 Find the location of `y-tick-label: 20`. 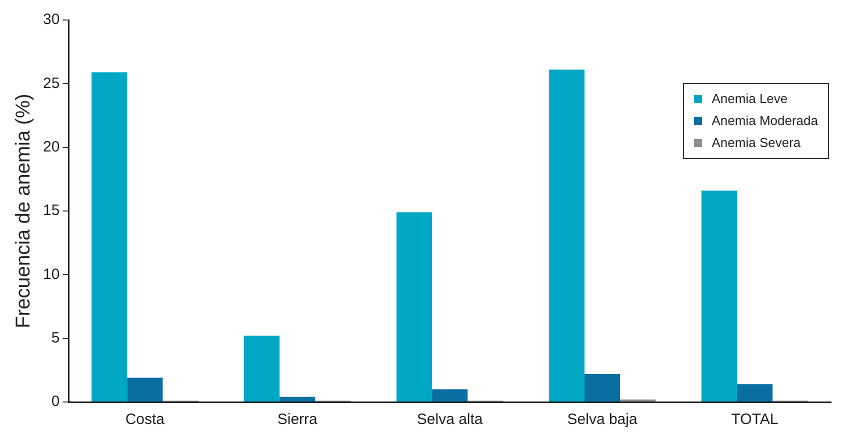

y-tick-label: 20 is located at coordinates (51, 147).